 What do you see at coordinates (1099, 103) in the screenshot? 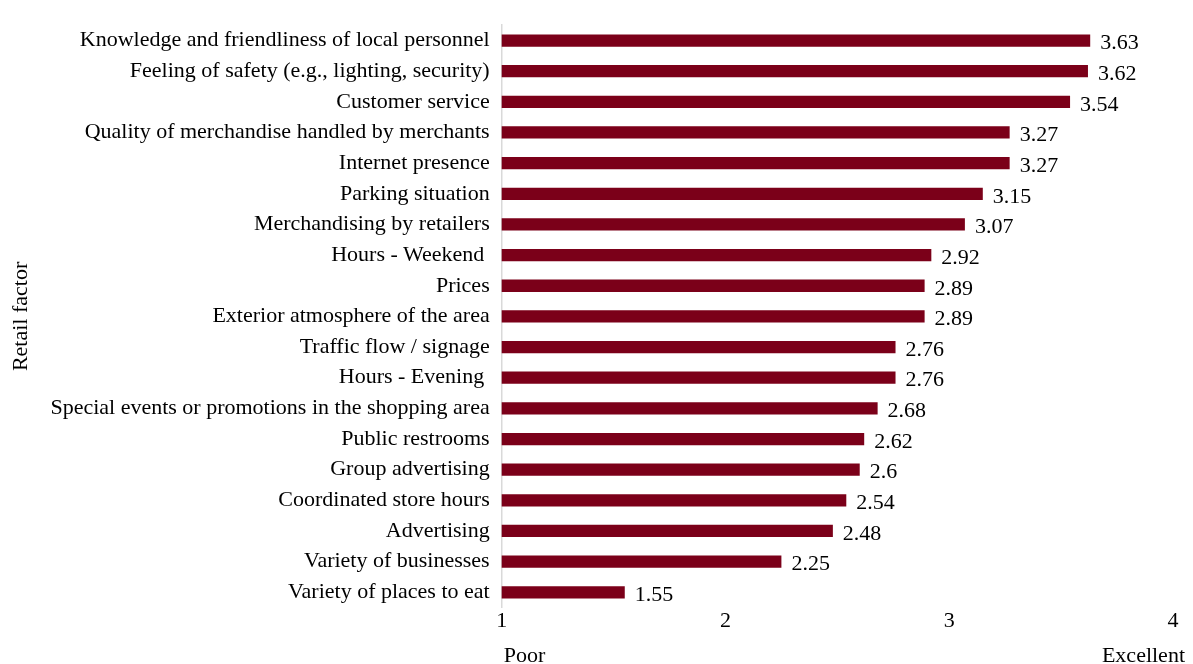
I see `data-label: 3.54` at bounding box center [1099, 103].